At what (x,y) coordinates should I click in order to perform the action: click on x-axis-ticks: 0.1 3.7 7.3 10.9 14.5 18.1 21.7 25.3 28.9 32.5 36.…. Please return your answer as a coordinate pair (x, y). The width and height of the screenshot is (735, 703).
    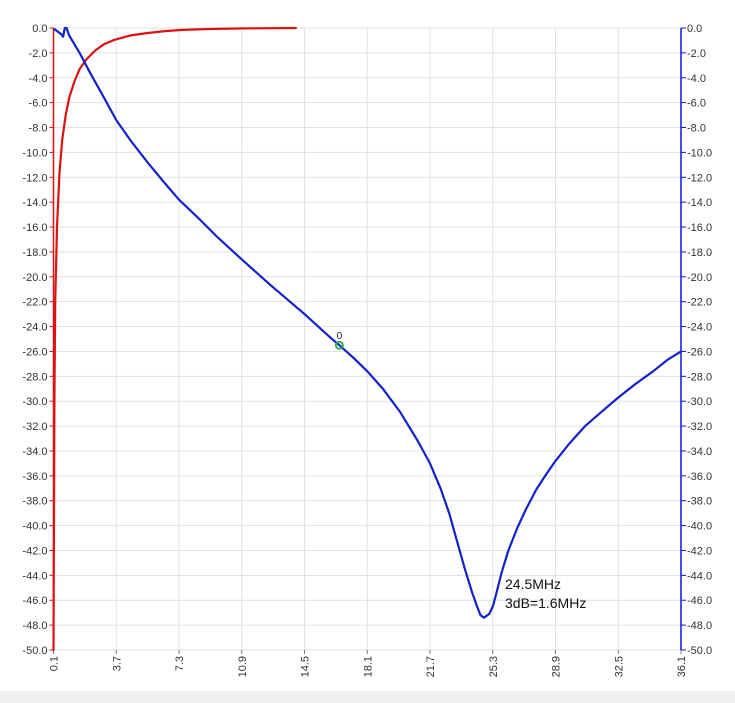
    Looking at the image, I should click on (368, 663).